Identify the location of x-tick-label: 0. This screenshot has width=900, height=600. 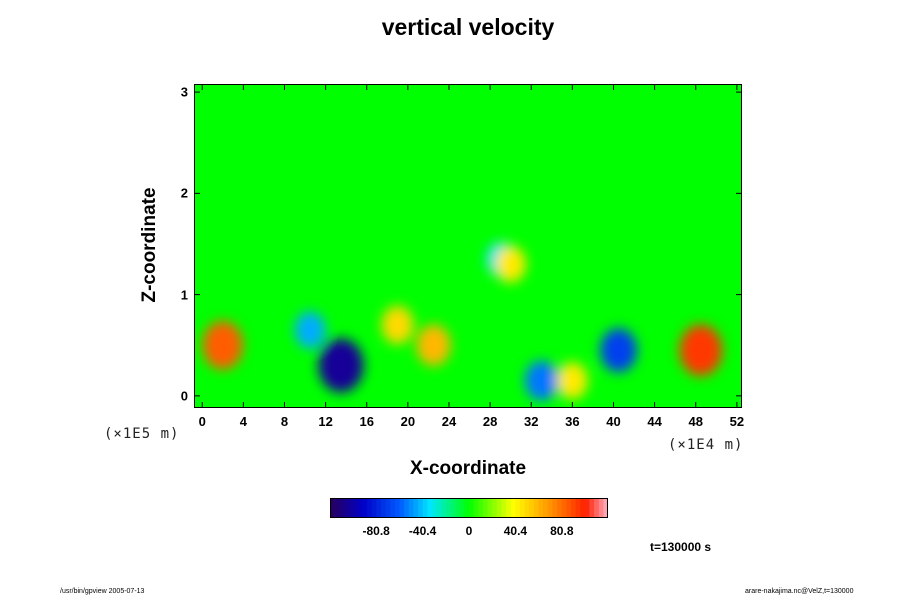
(202, 421).